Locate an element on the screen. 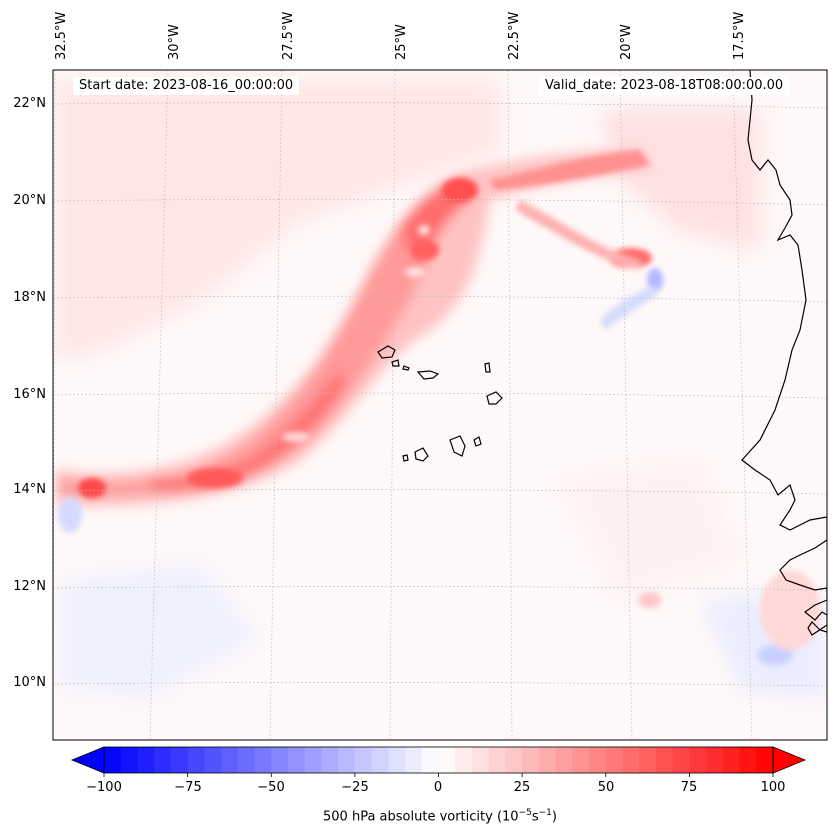 The image size is (837, 839). lat-label: 16°N is located at coordinates (29, 394).